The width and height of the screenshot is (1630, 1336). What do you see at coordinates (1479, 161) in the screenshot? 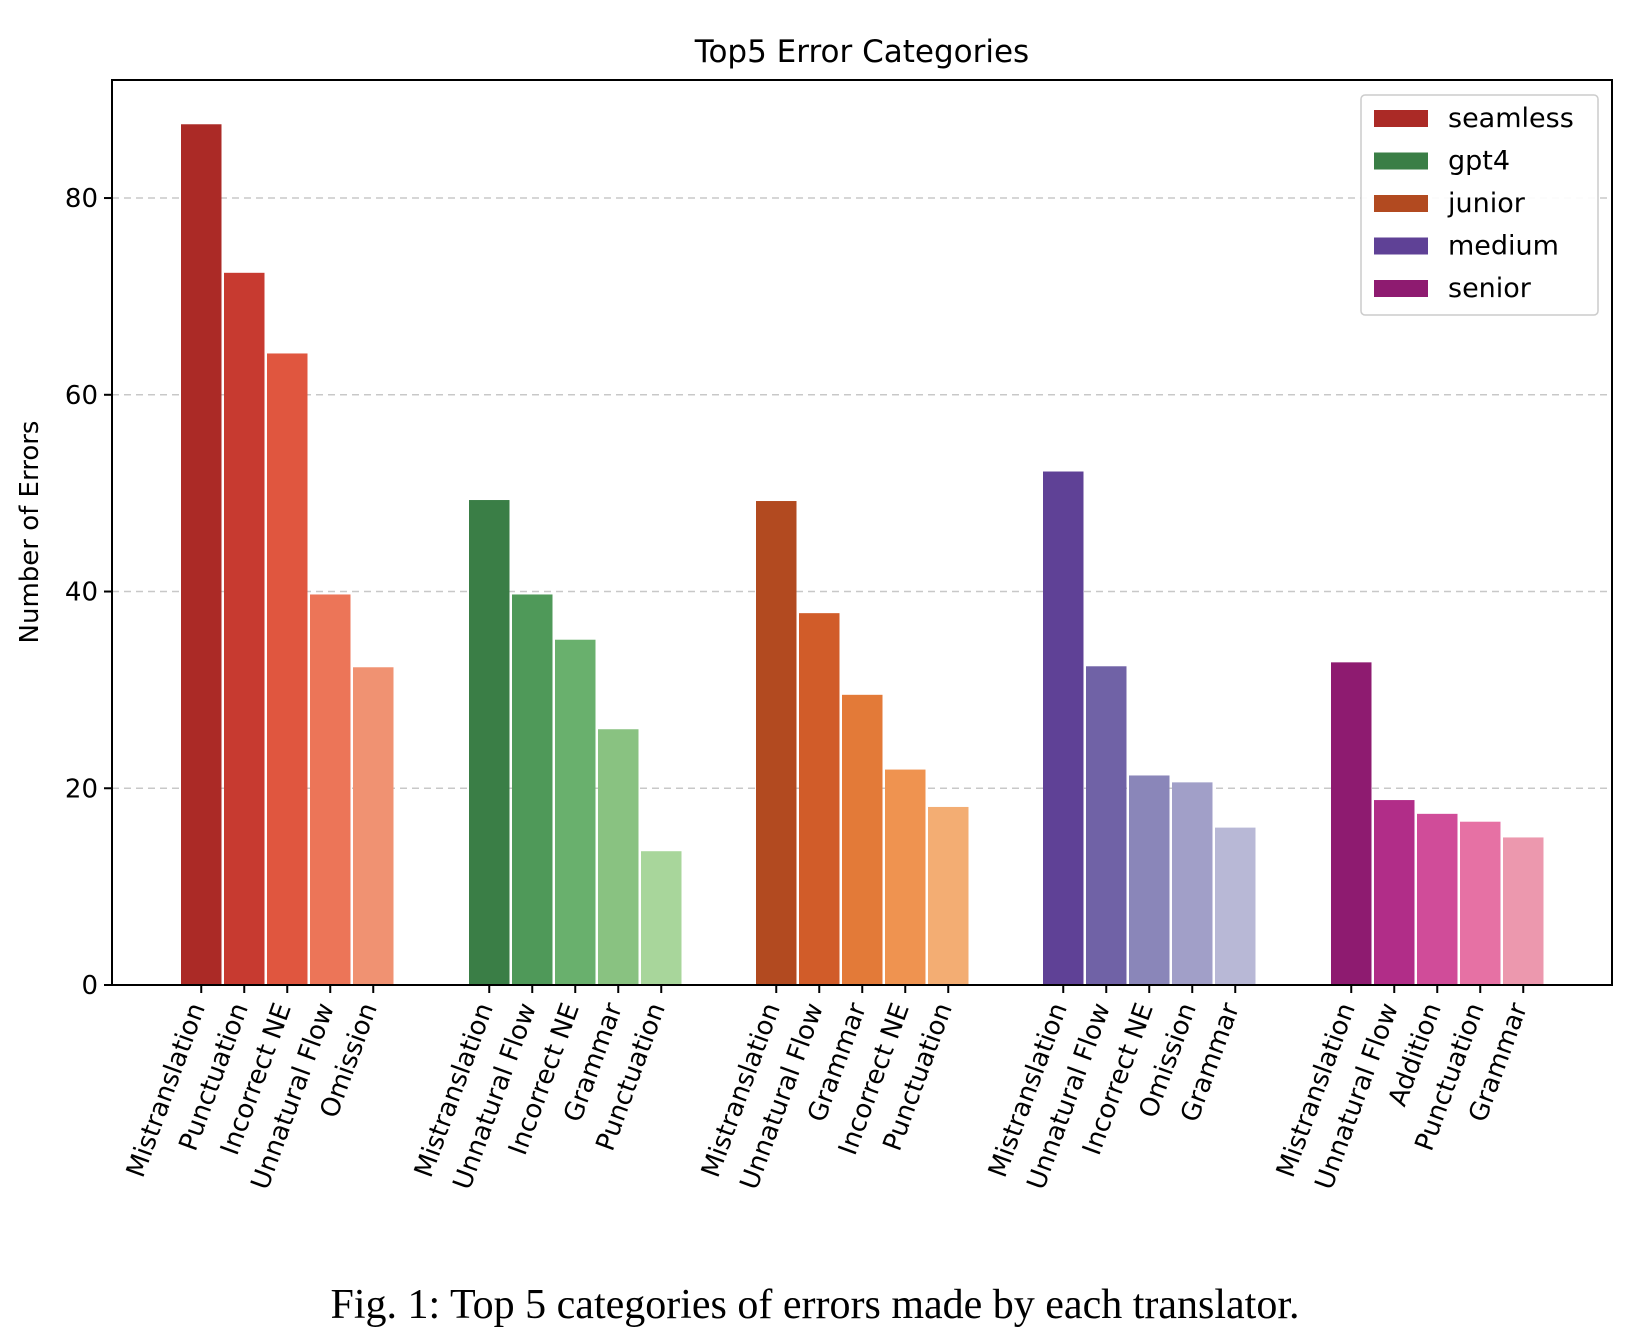
I see `legend-label-gpt4: gpt4` at bounding box center [1479, 161].